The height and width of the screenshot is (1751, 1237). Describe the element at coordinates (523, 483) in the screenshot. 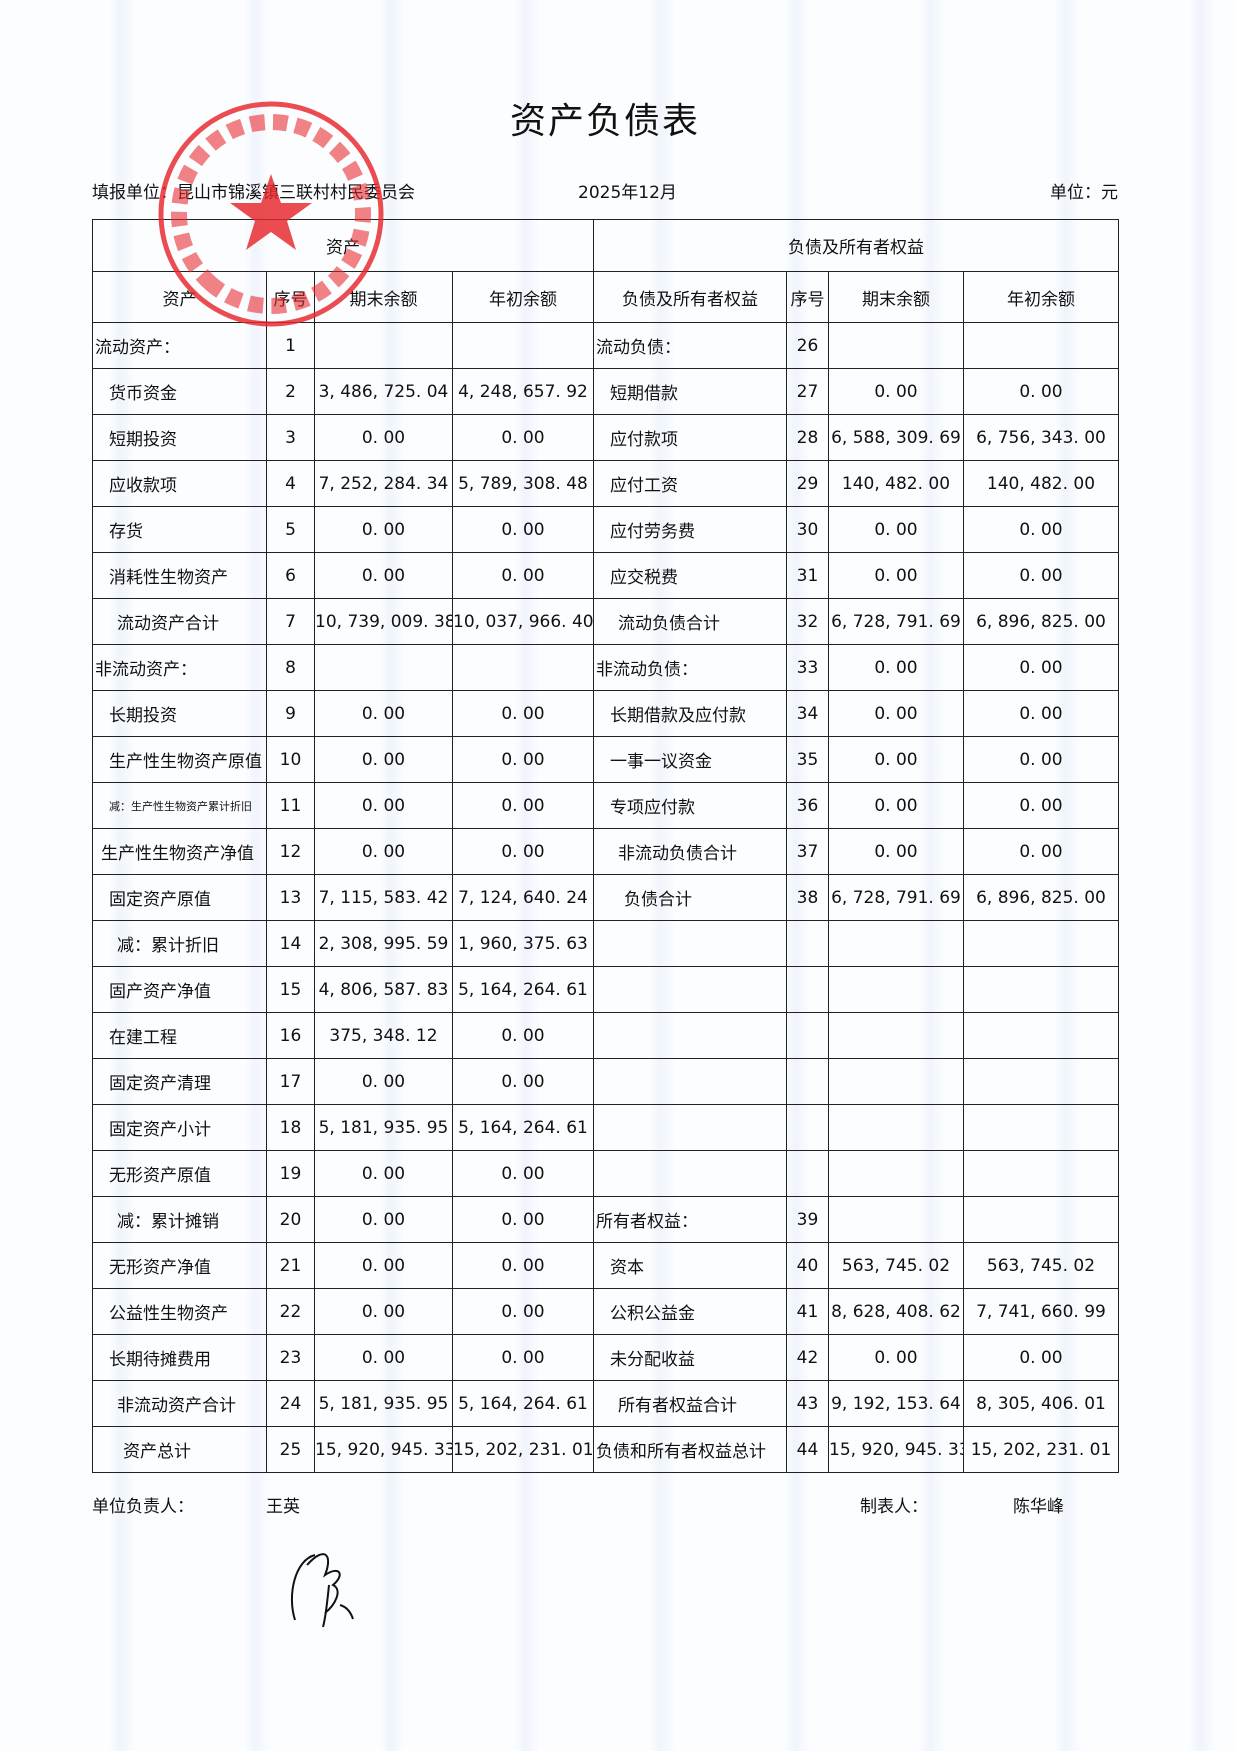

I see `asset-beginning-balance: 5, 789, 308. 48` at that location.